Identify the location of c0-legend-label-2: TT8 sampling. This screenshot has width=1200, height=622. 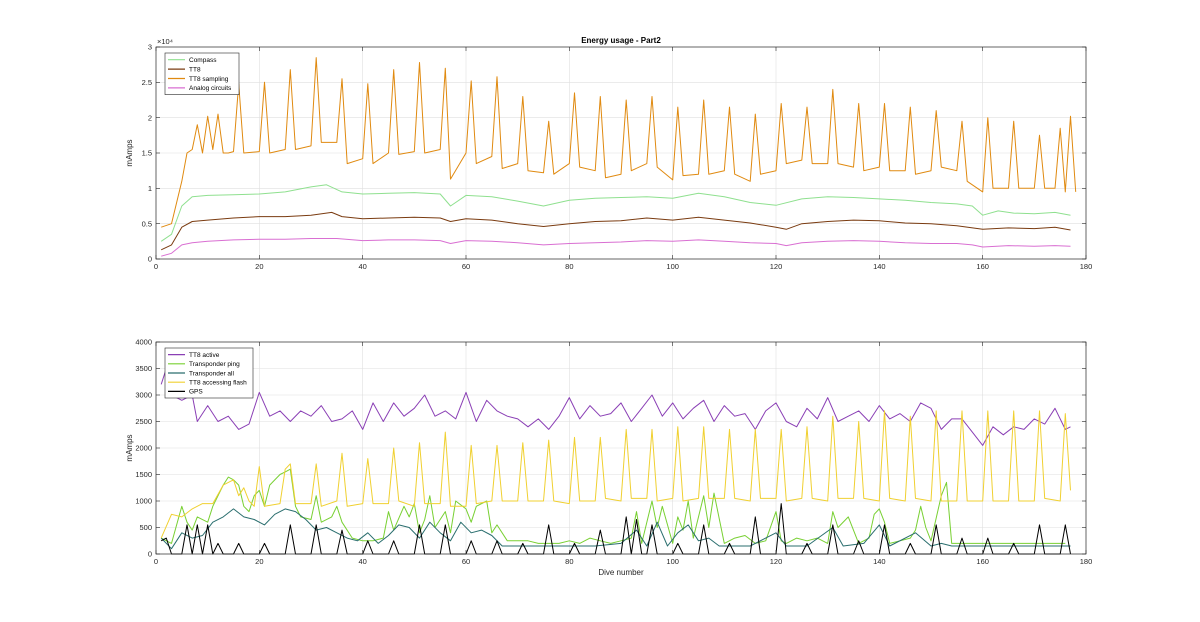
(209, 79).